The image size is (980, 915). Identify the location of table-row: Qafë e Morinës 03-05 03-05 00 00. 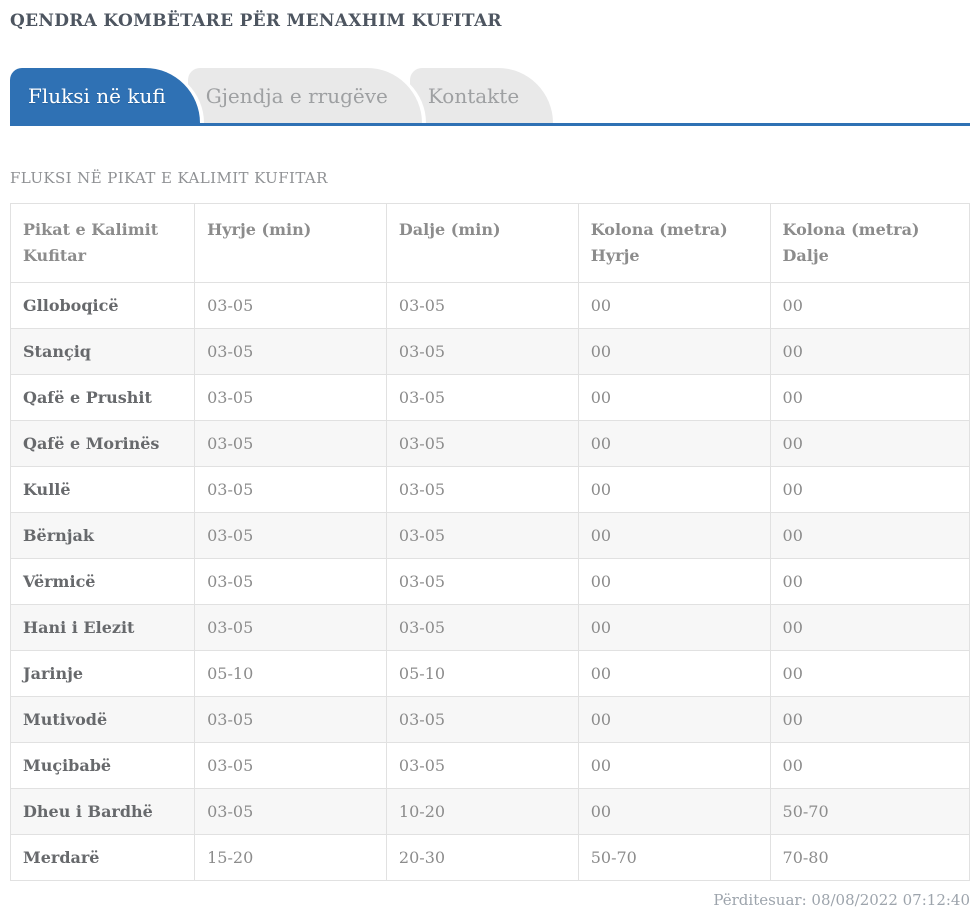
(490, 443).